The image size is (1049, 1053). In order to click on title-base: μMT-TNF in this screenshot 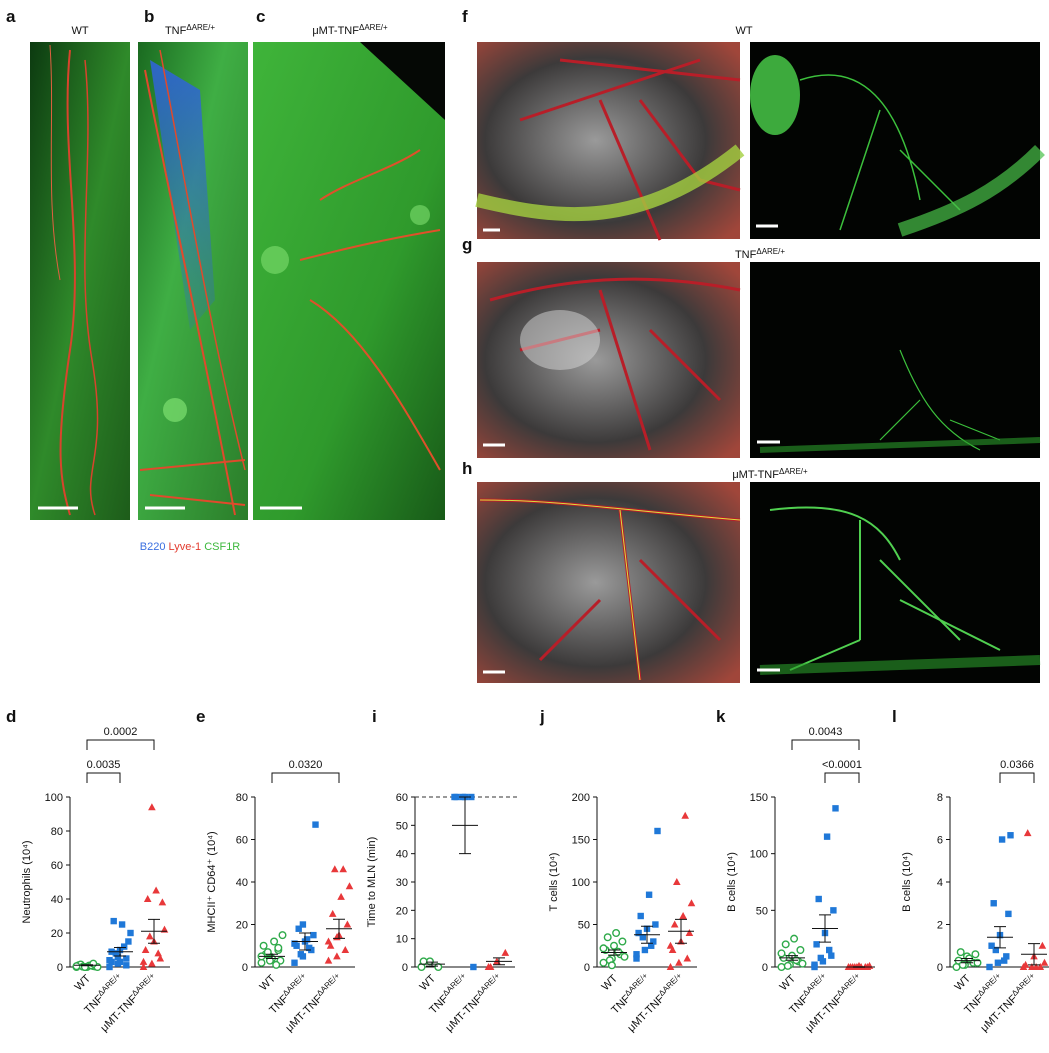, I will do `click(755, 475)`.